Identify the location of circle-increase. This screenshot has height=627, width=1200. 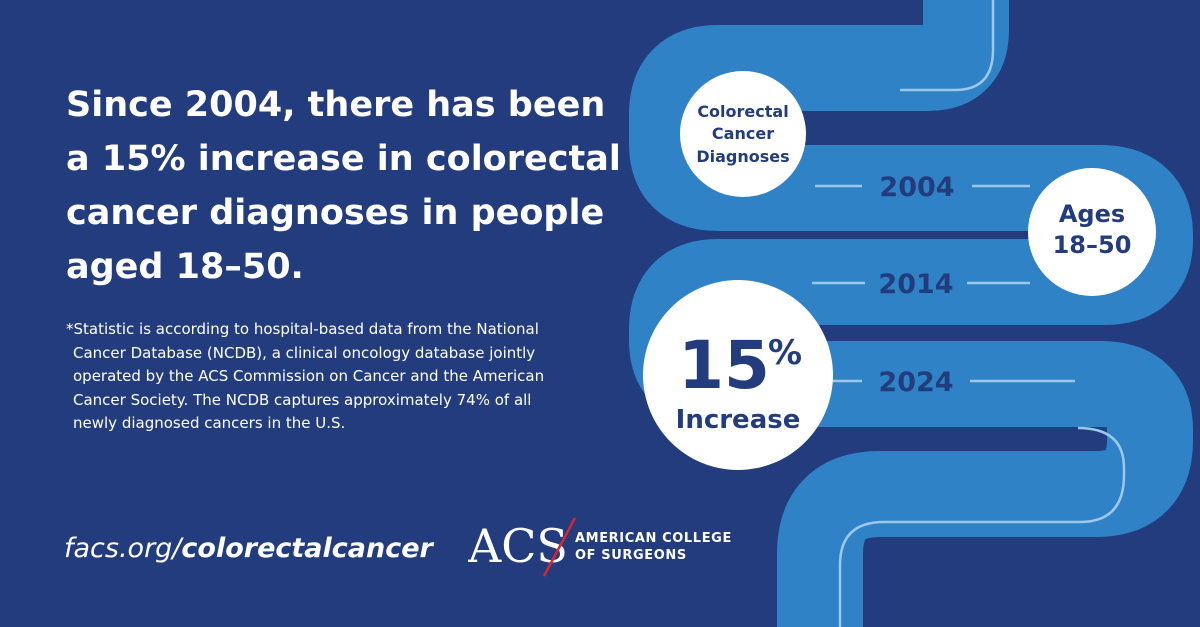
(738, 375).